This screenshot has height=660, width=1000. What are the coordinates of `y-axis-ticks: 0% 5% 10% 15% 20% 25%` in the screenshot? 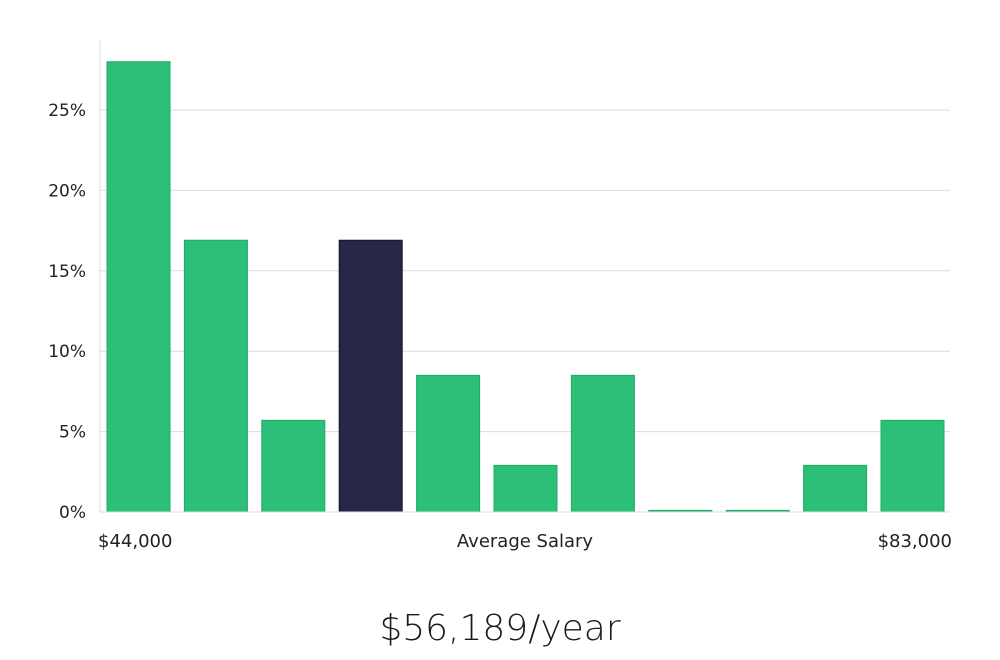 It's located at (67, 312).